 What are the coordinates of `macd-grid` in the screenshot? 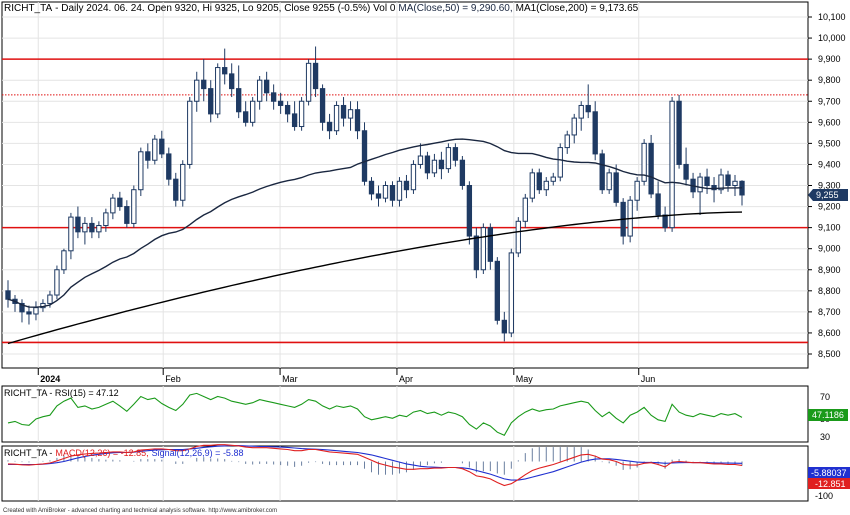 It's located at (338, 473).